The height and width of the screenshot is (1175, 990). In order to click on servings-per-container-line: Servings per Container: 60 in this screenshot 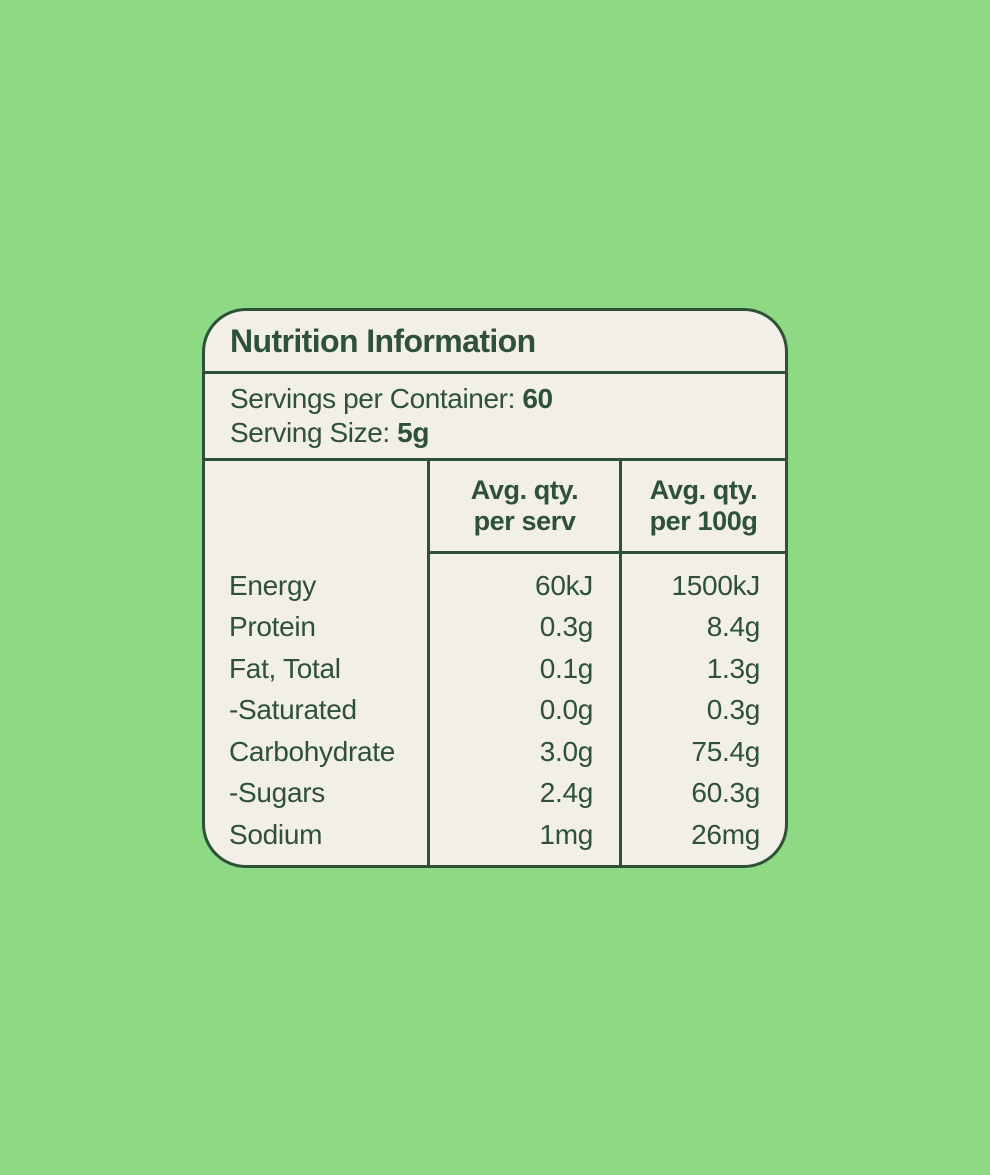, I will do `click(507, 399)`.